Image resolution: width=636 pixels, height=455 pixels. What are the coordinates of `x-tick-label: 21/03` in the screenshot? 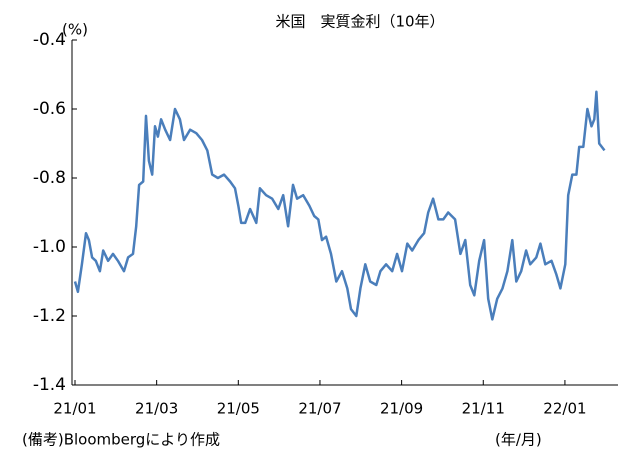 It's located at (156, 409).